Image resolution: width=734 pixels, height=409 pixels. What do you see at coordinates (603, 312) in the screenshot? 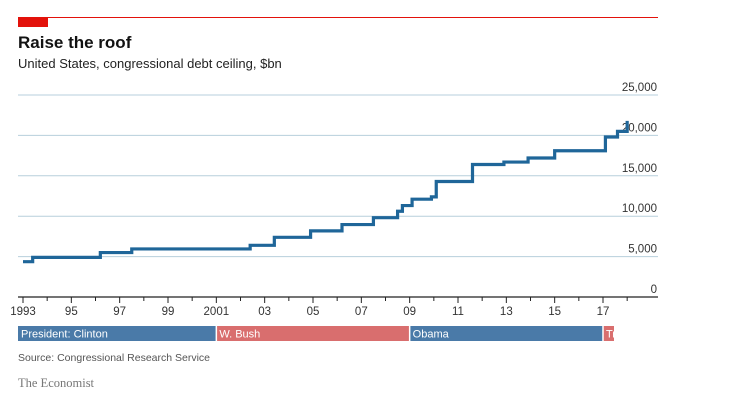
I see `x-tick-label: 17` at bounding box center [603, 312].